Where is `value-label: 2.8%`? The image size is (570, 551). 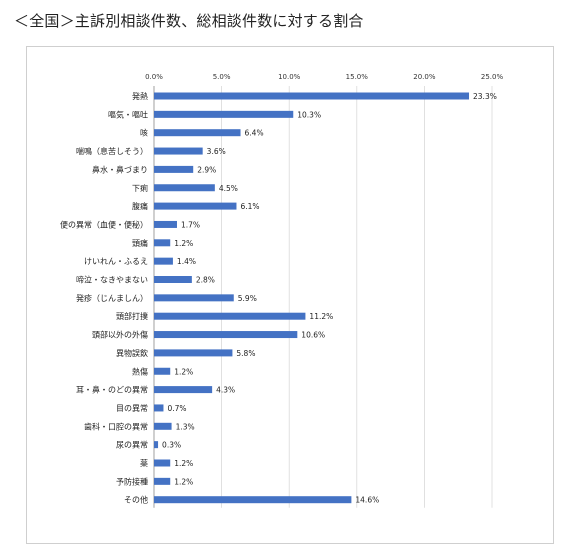
value-label: 2.8% is located at coordinates (205, 280).